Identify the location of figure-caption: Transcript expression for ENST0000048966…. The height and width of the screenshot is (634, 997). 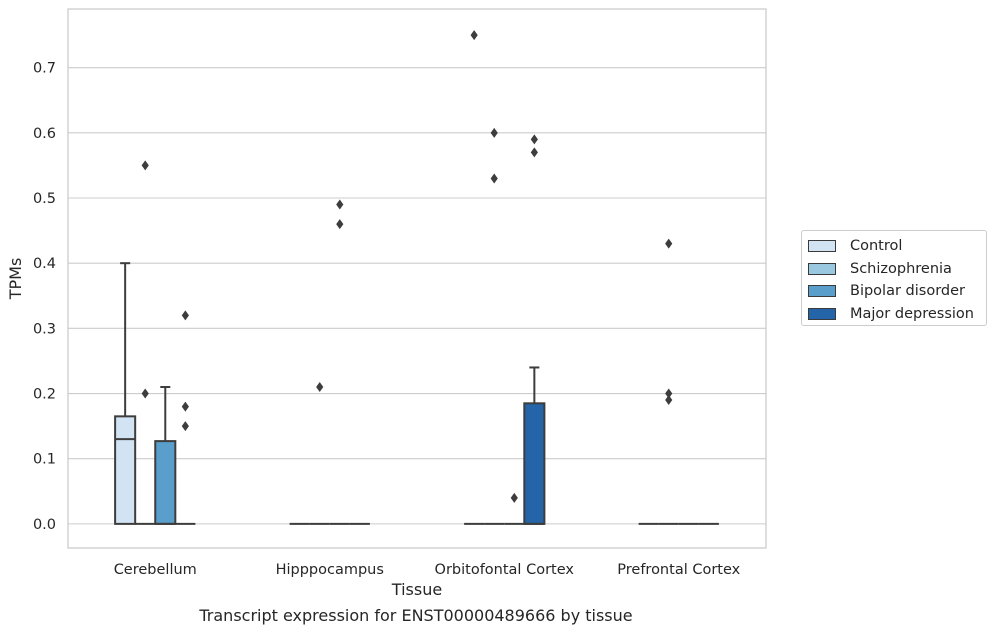
(416, 615).